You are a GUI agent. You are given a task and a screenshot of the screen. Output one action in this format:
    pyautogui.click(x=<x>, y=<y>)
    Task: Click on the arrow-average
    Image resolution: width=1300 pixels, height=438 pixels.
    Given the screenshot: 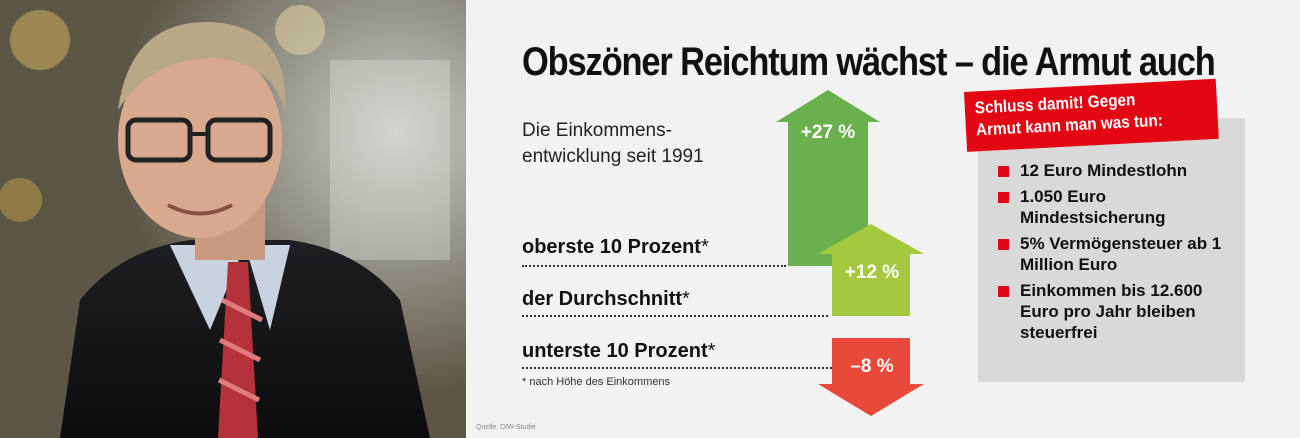 What is the action you would take?
    pyautogui.click(x=871, y=270)
    